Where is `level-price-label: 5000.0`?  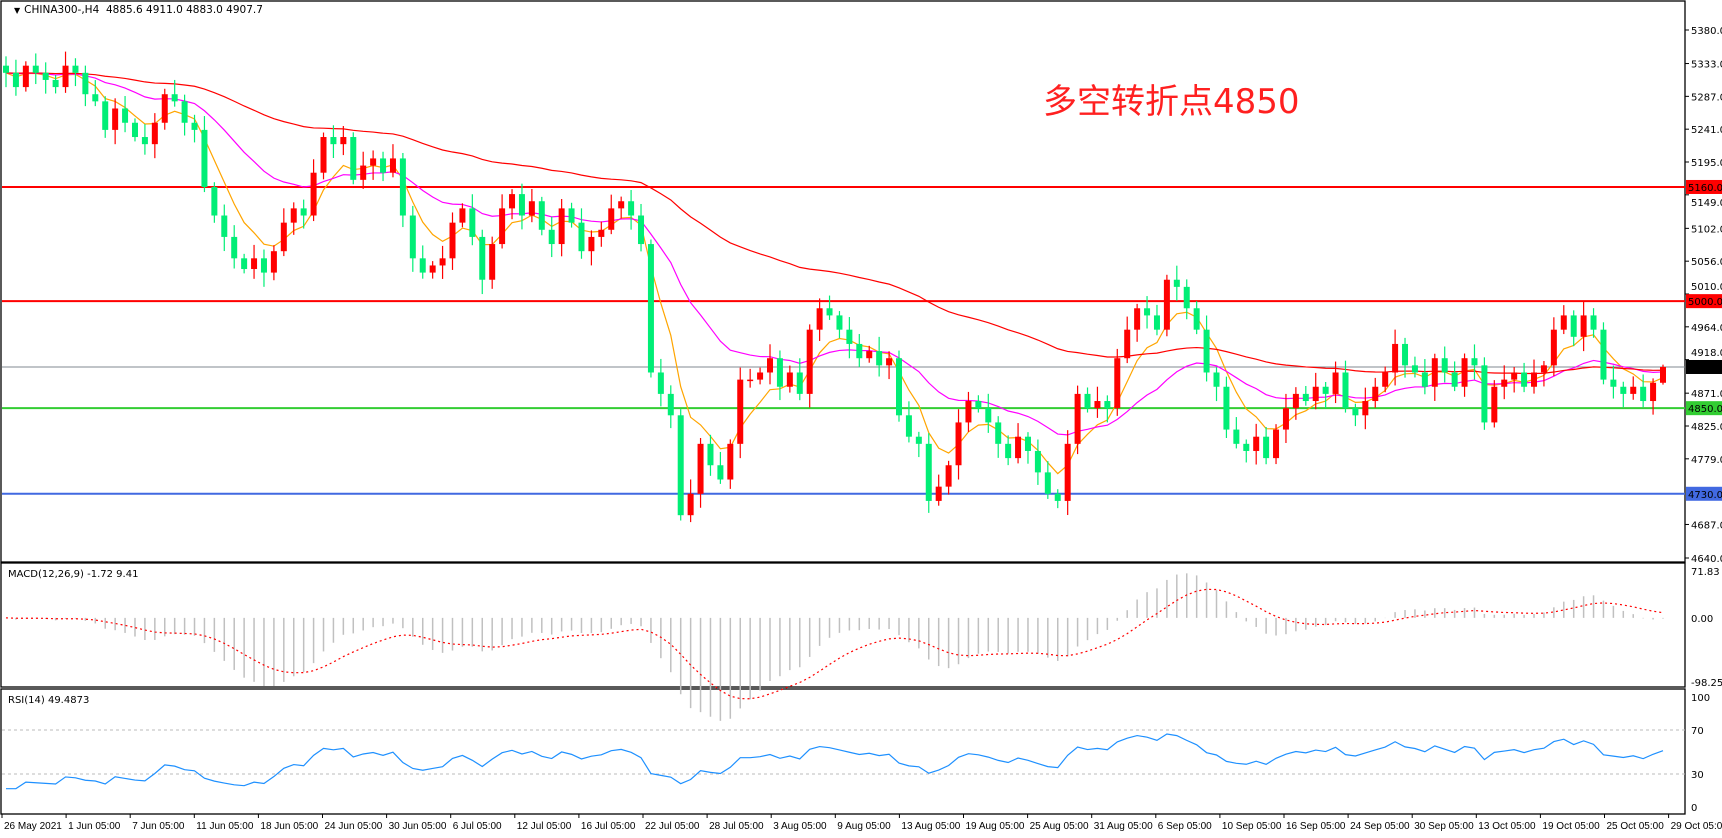
level-price-label: 5000.0 is located at coordinates (1705, 302).